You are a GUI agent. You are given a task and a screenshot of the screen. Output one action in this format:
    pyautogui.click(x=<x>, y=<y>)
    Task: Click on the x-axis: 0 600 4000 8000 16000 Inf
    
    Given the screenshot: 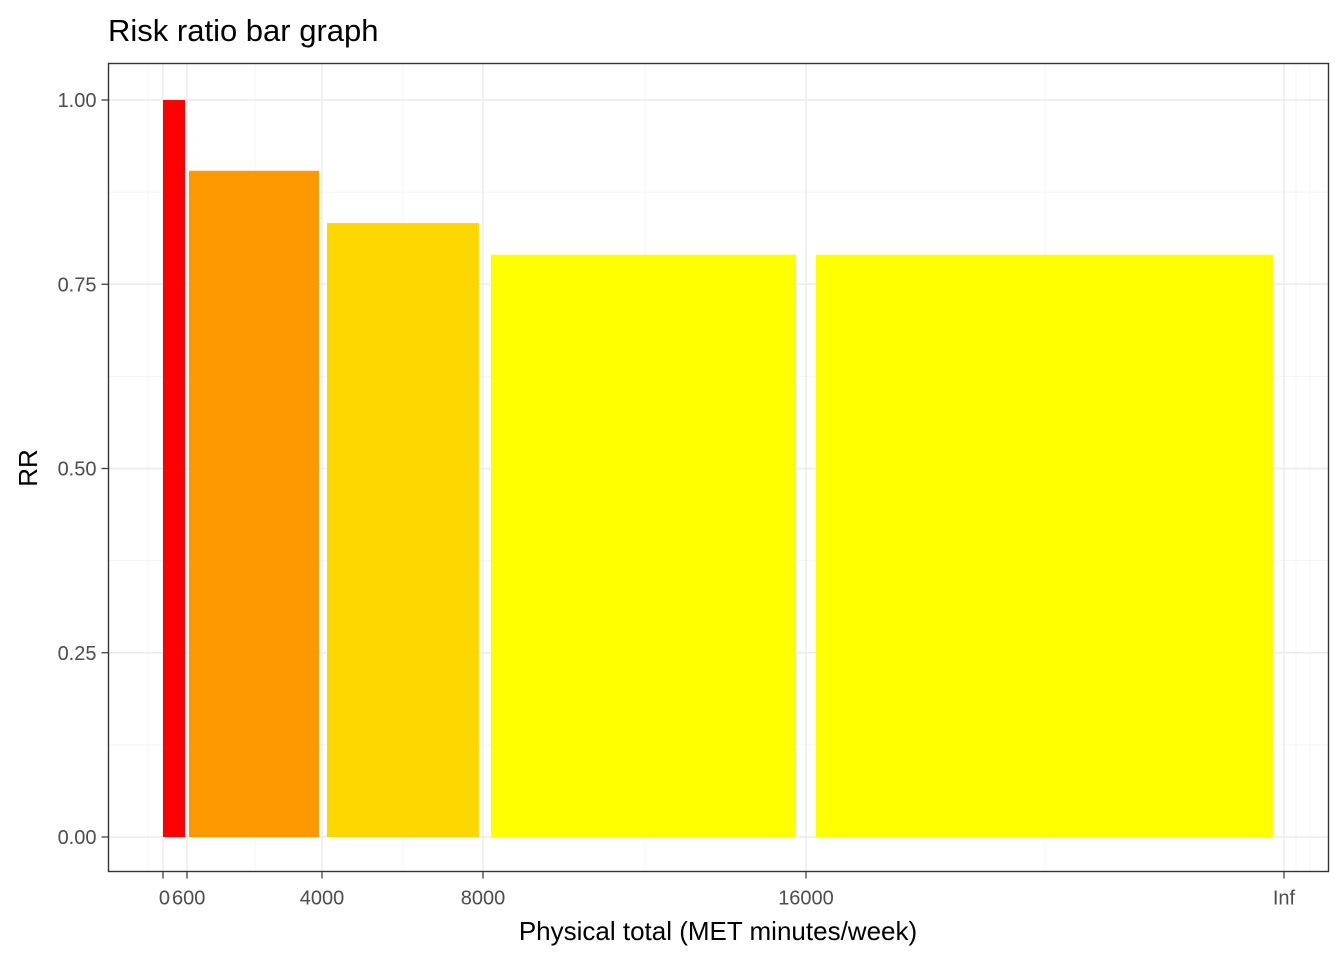 What is the action you would take?
    pyautogui.click(x=727, y=890)
    